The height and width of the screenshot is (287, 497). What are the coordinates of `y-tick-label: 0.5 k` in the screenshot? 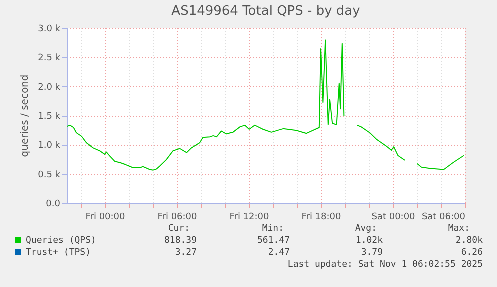 It's located at (50, 175).